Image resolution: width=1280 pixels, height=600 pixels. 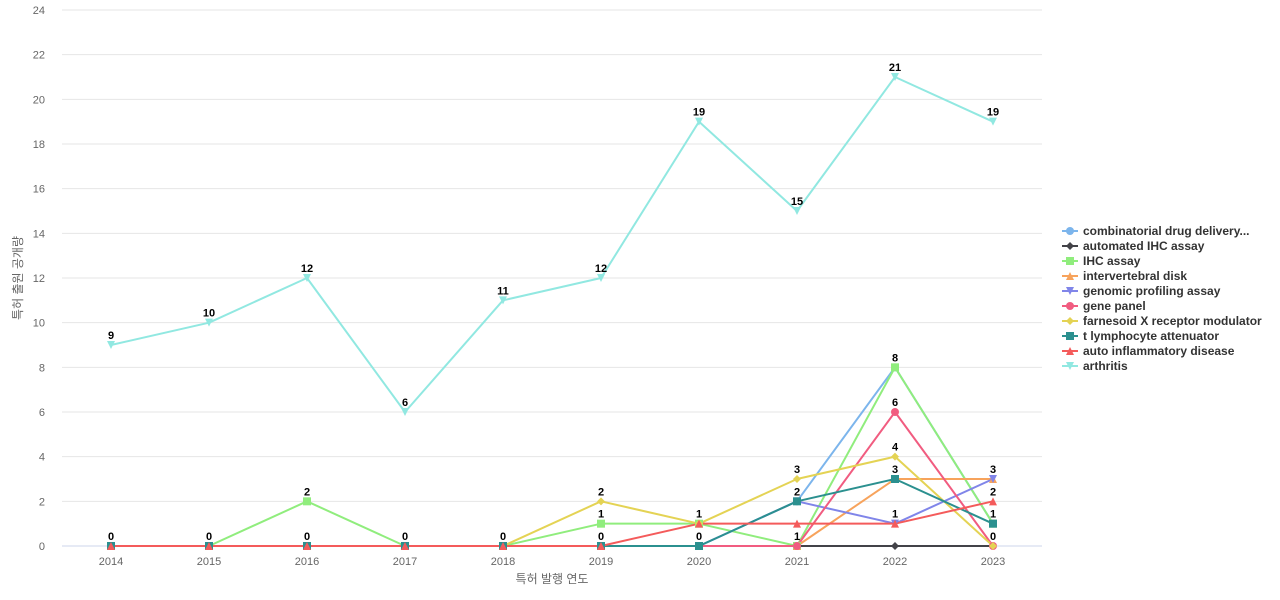 I want to click on legend-item: auto inflammatory disease, so click(x=1148, y=351).